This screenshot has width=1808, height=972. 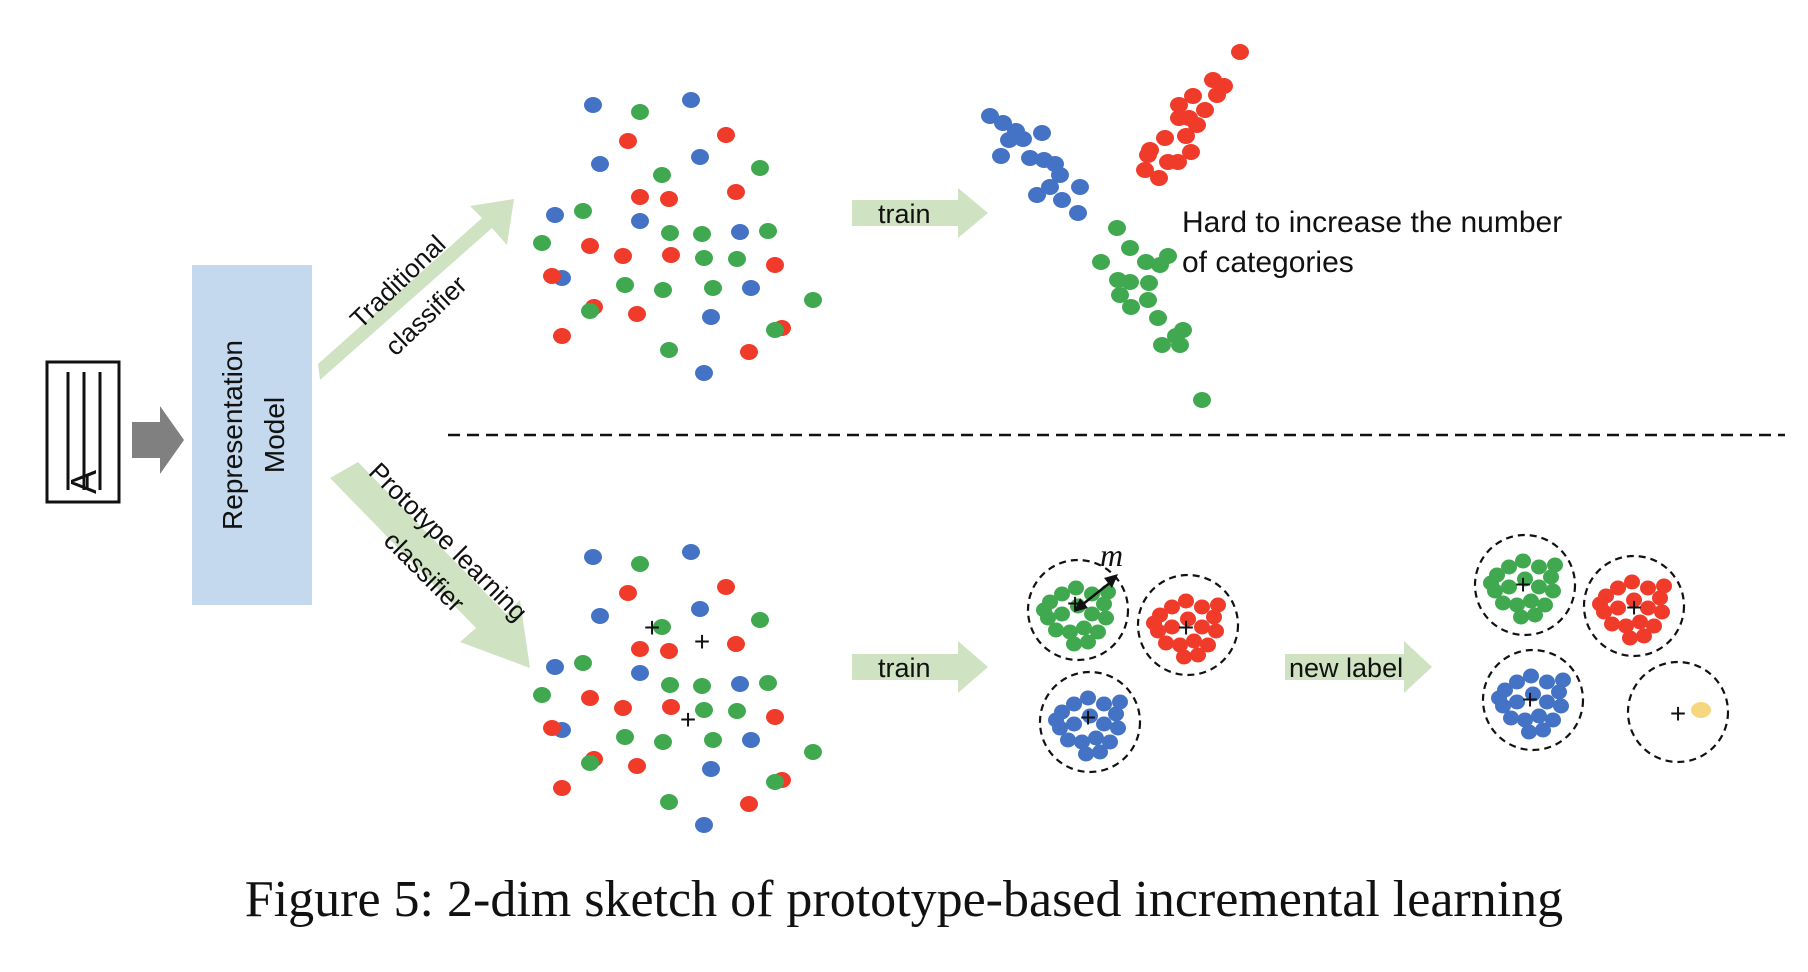 What do you see at coordinates (430, 565) in the screenshot?
I see `prototype-branch-arrow` at bounding box center [430, 565].